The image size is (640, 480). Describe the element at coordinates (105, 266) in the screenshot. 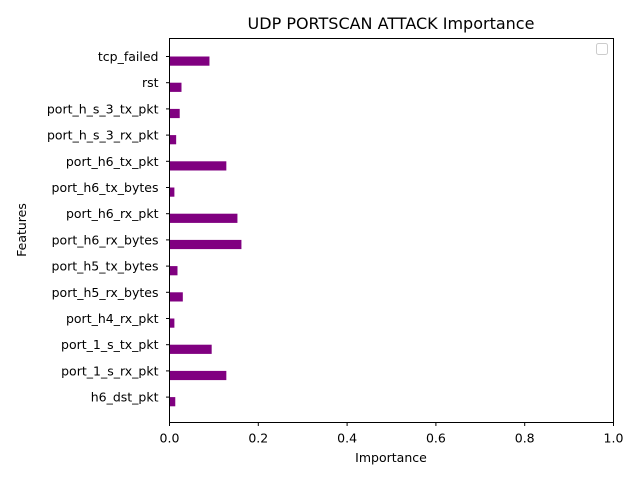

I see `y-tick-label: port_h5_tx_bytes` at that location.